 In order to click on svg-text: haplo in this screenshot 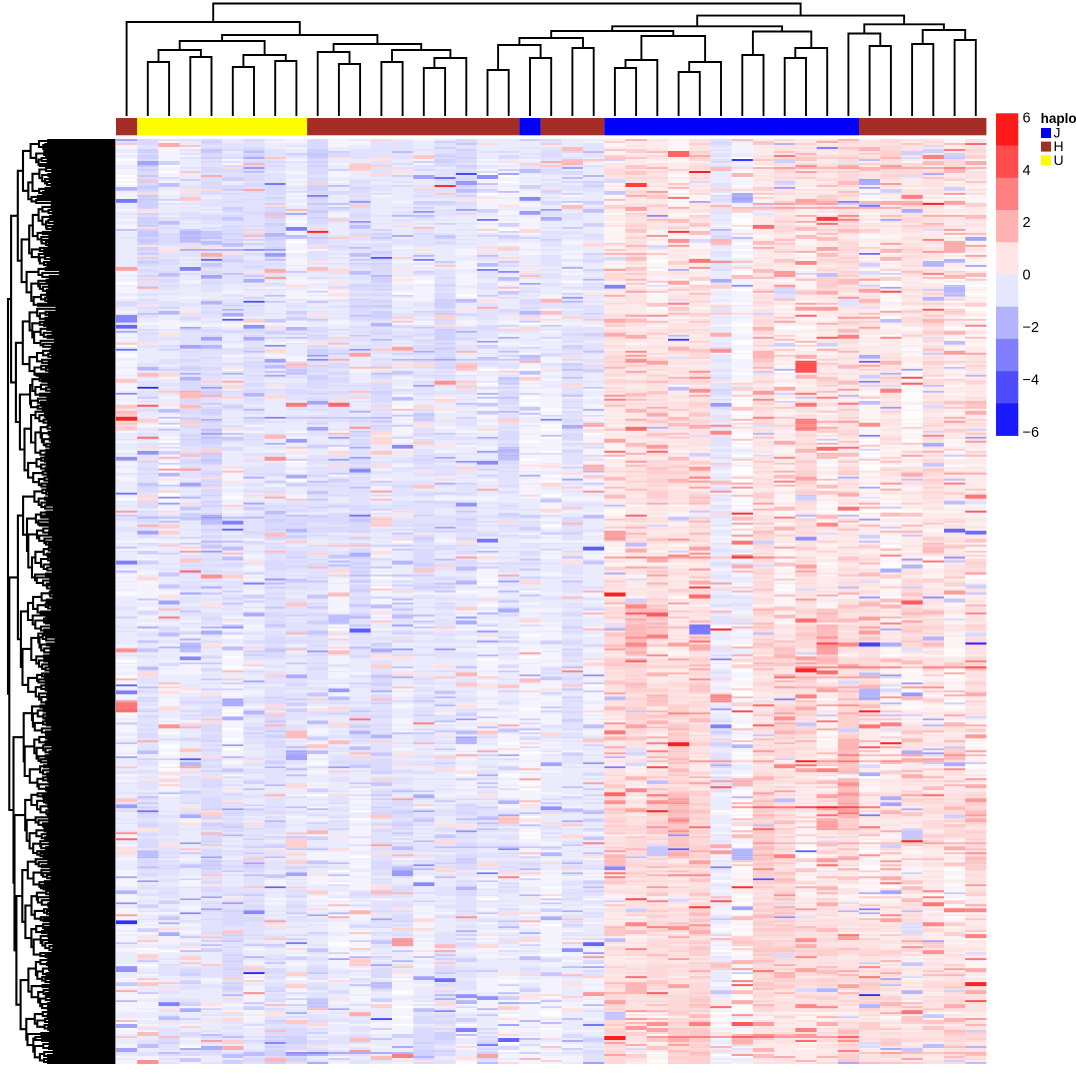, I will do `click(1058, 118)`.